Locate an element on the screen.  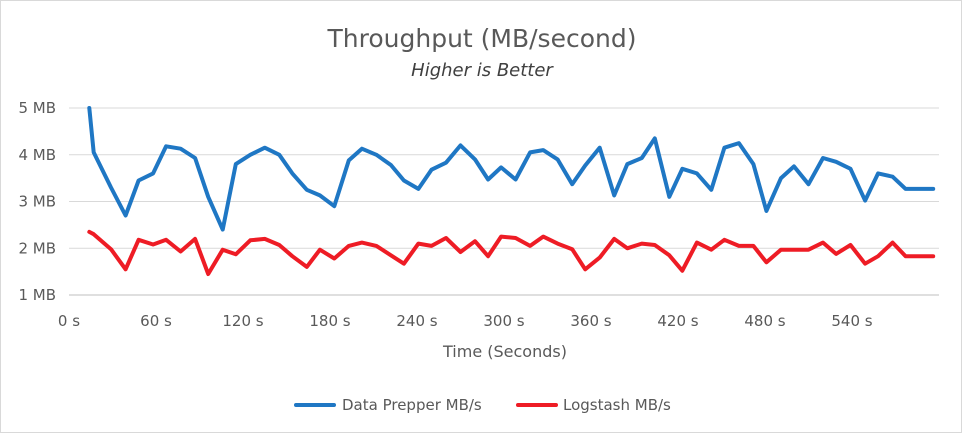
x-tick-label: 480 s is located at coordinates (764, 321).